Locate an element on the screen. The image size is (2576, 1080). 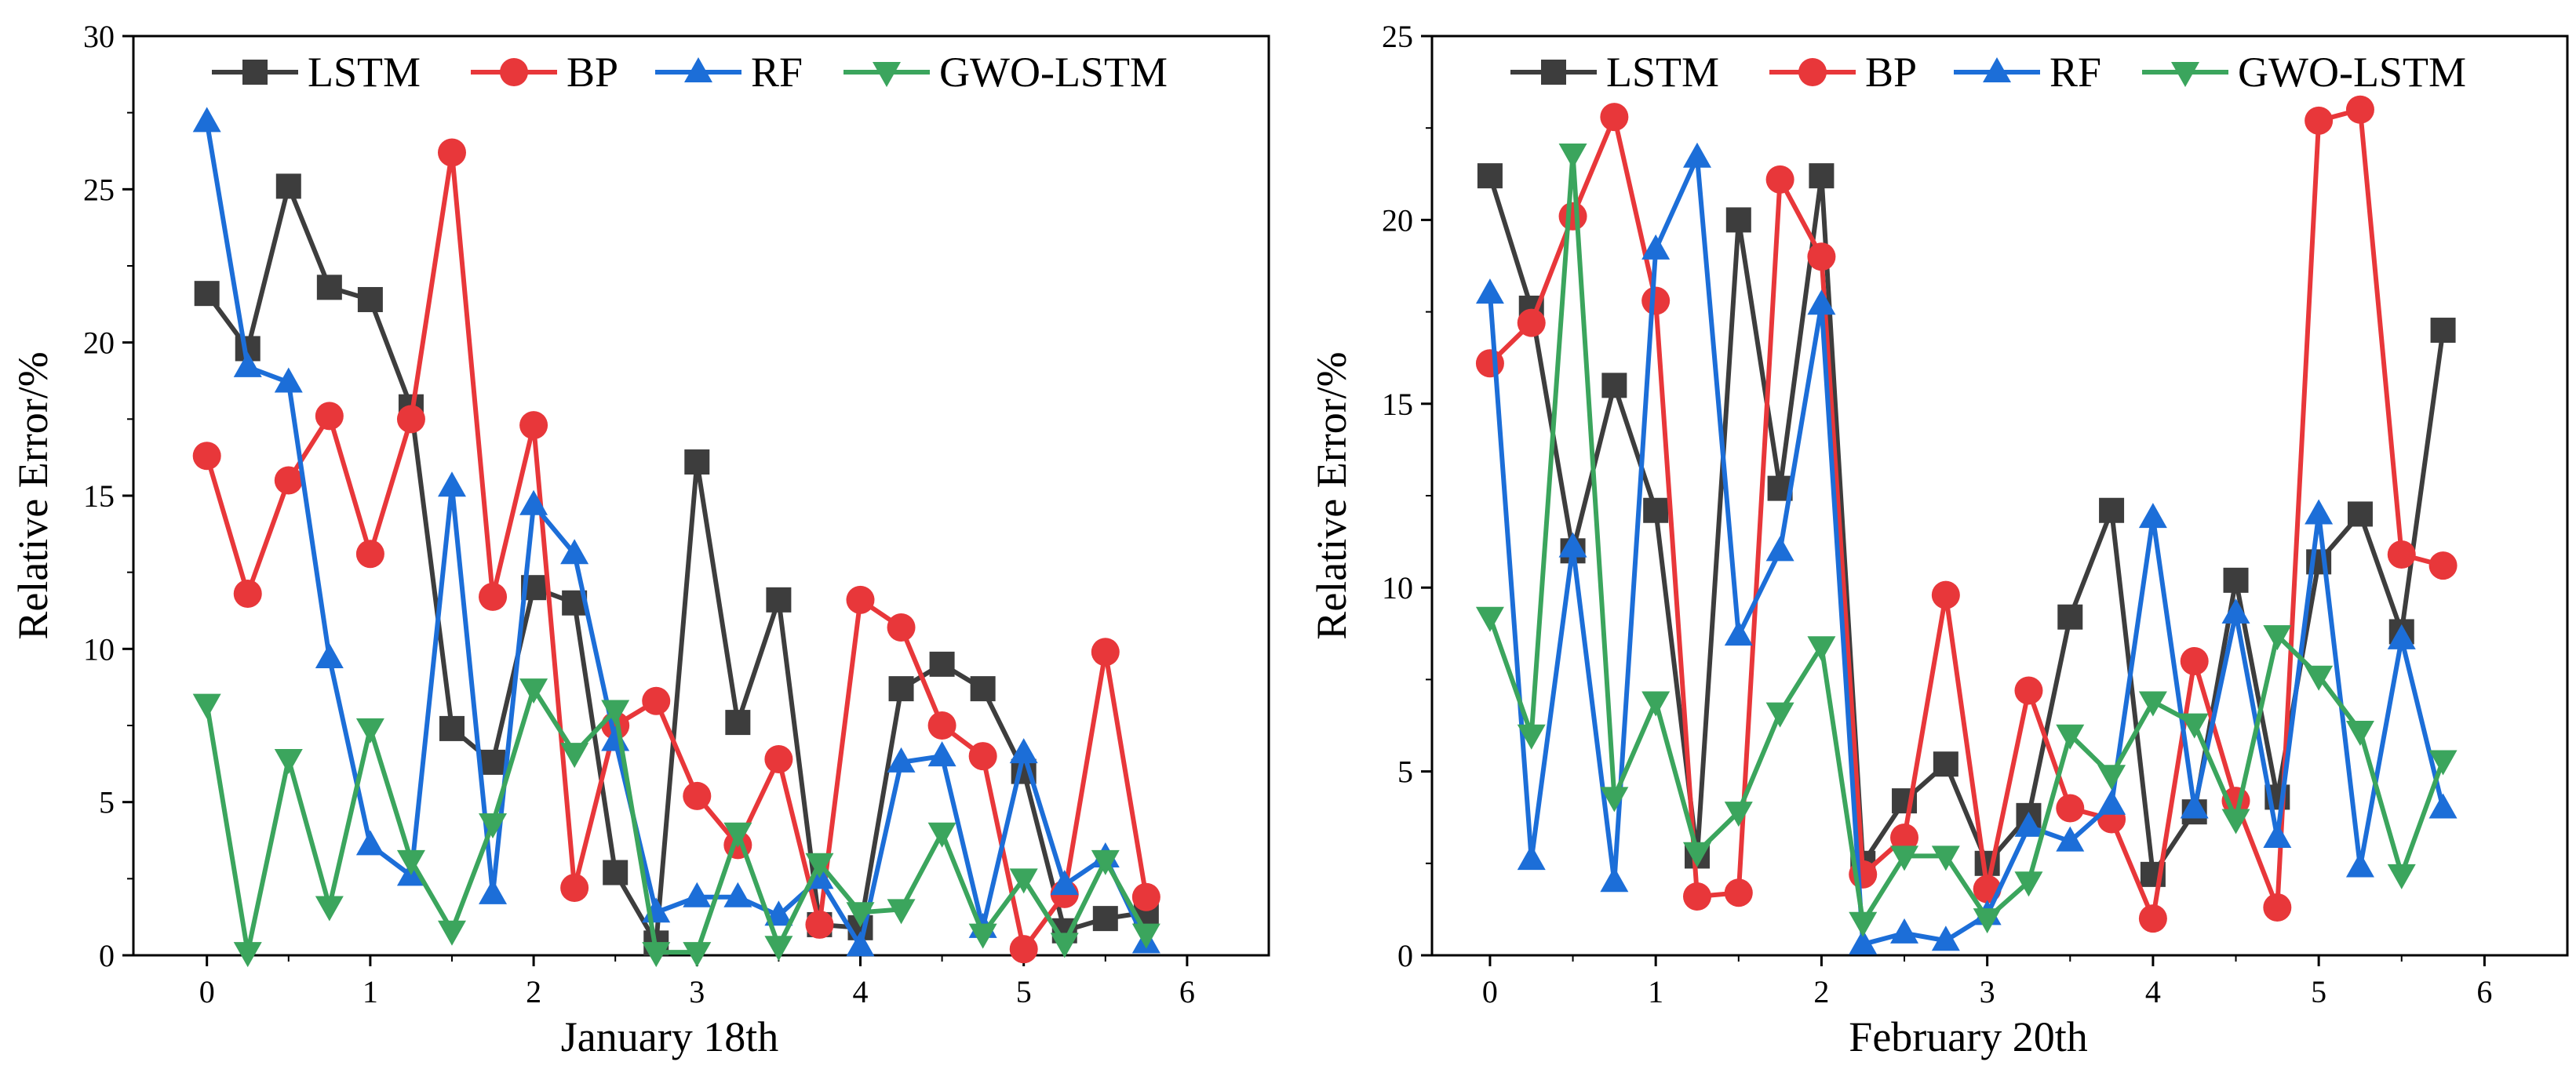
y-tick-label: 5 is located at coordinates (107, 802).